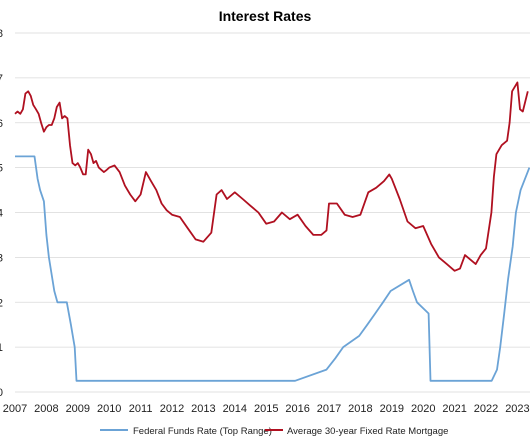  What do you see at coordinates (486, 409) in the screenshot?
I see `x-tick-label: 2022` at bounding box center [486, 409].